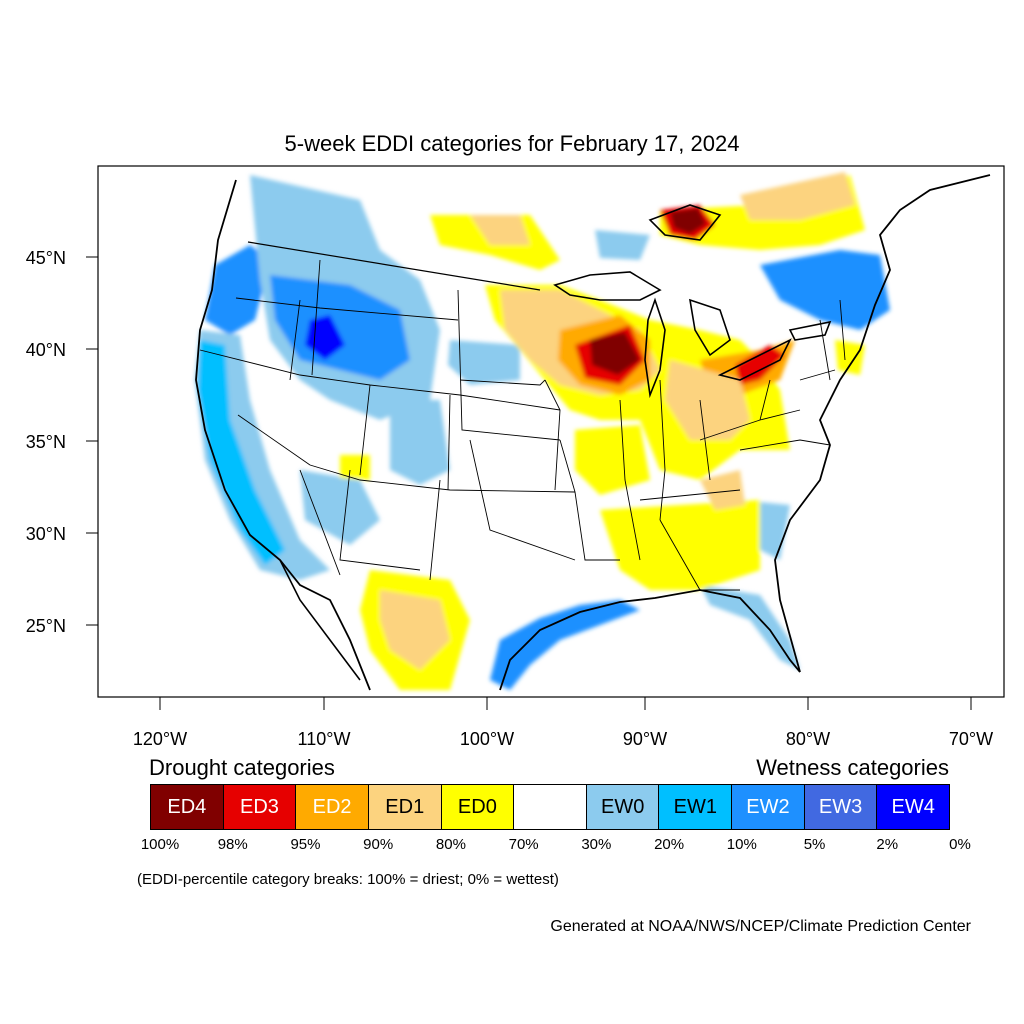  Describe the element at coordinates (340, 507) in the screenshot. I see `region-southwest-wet` at that location.